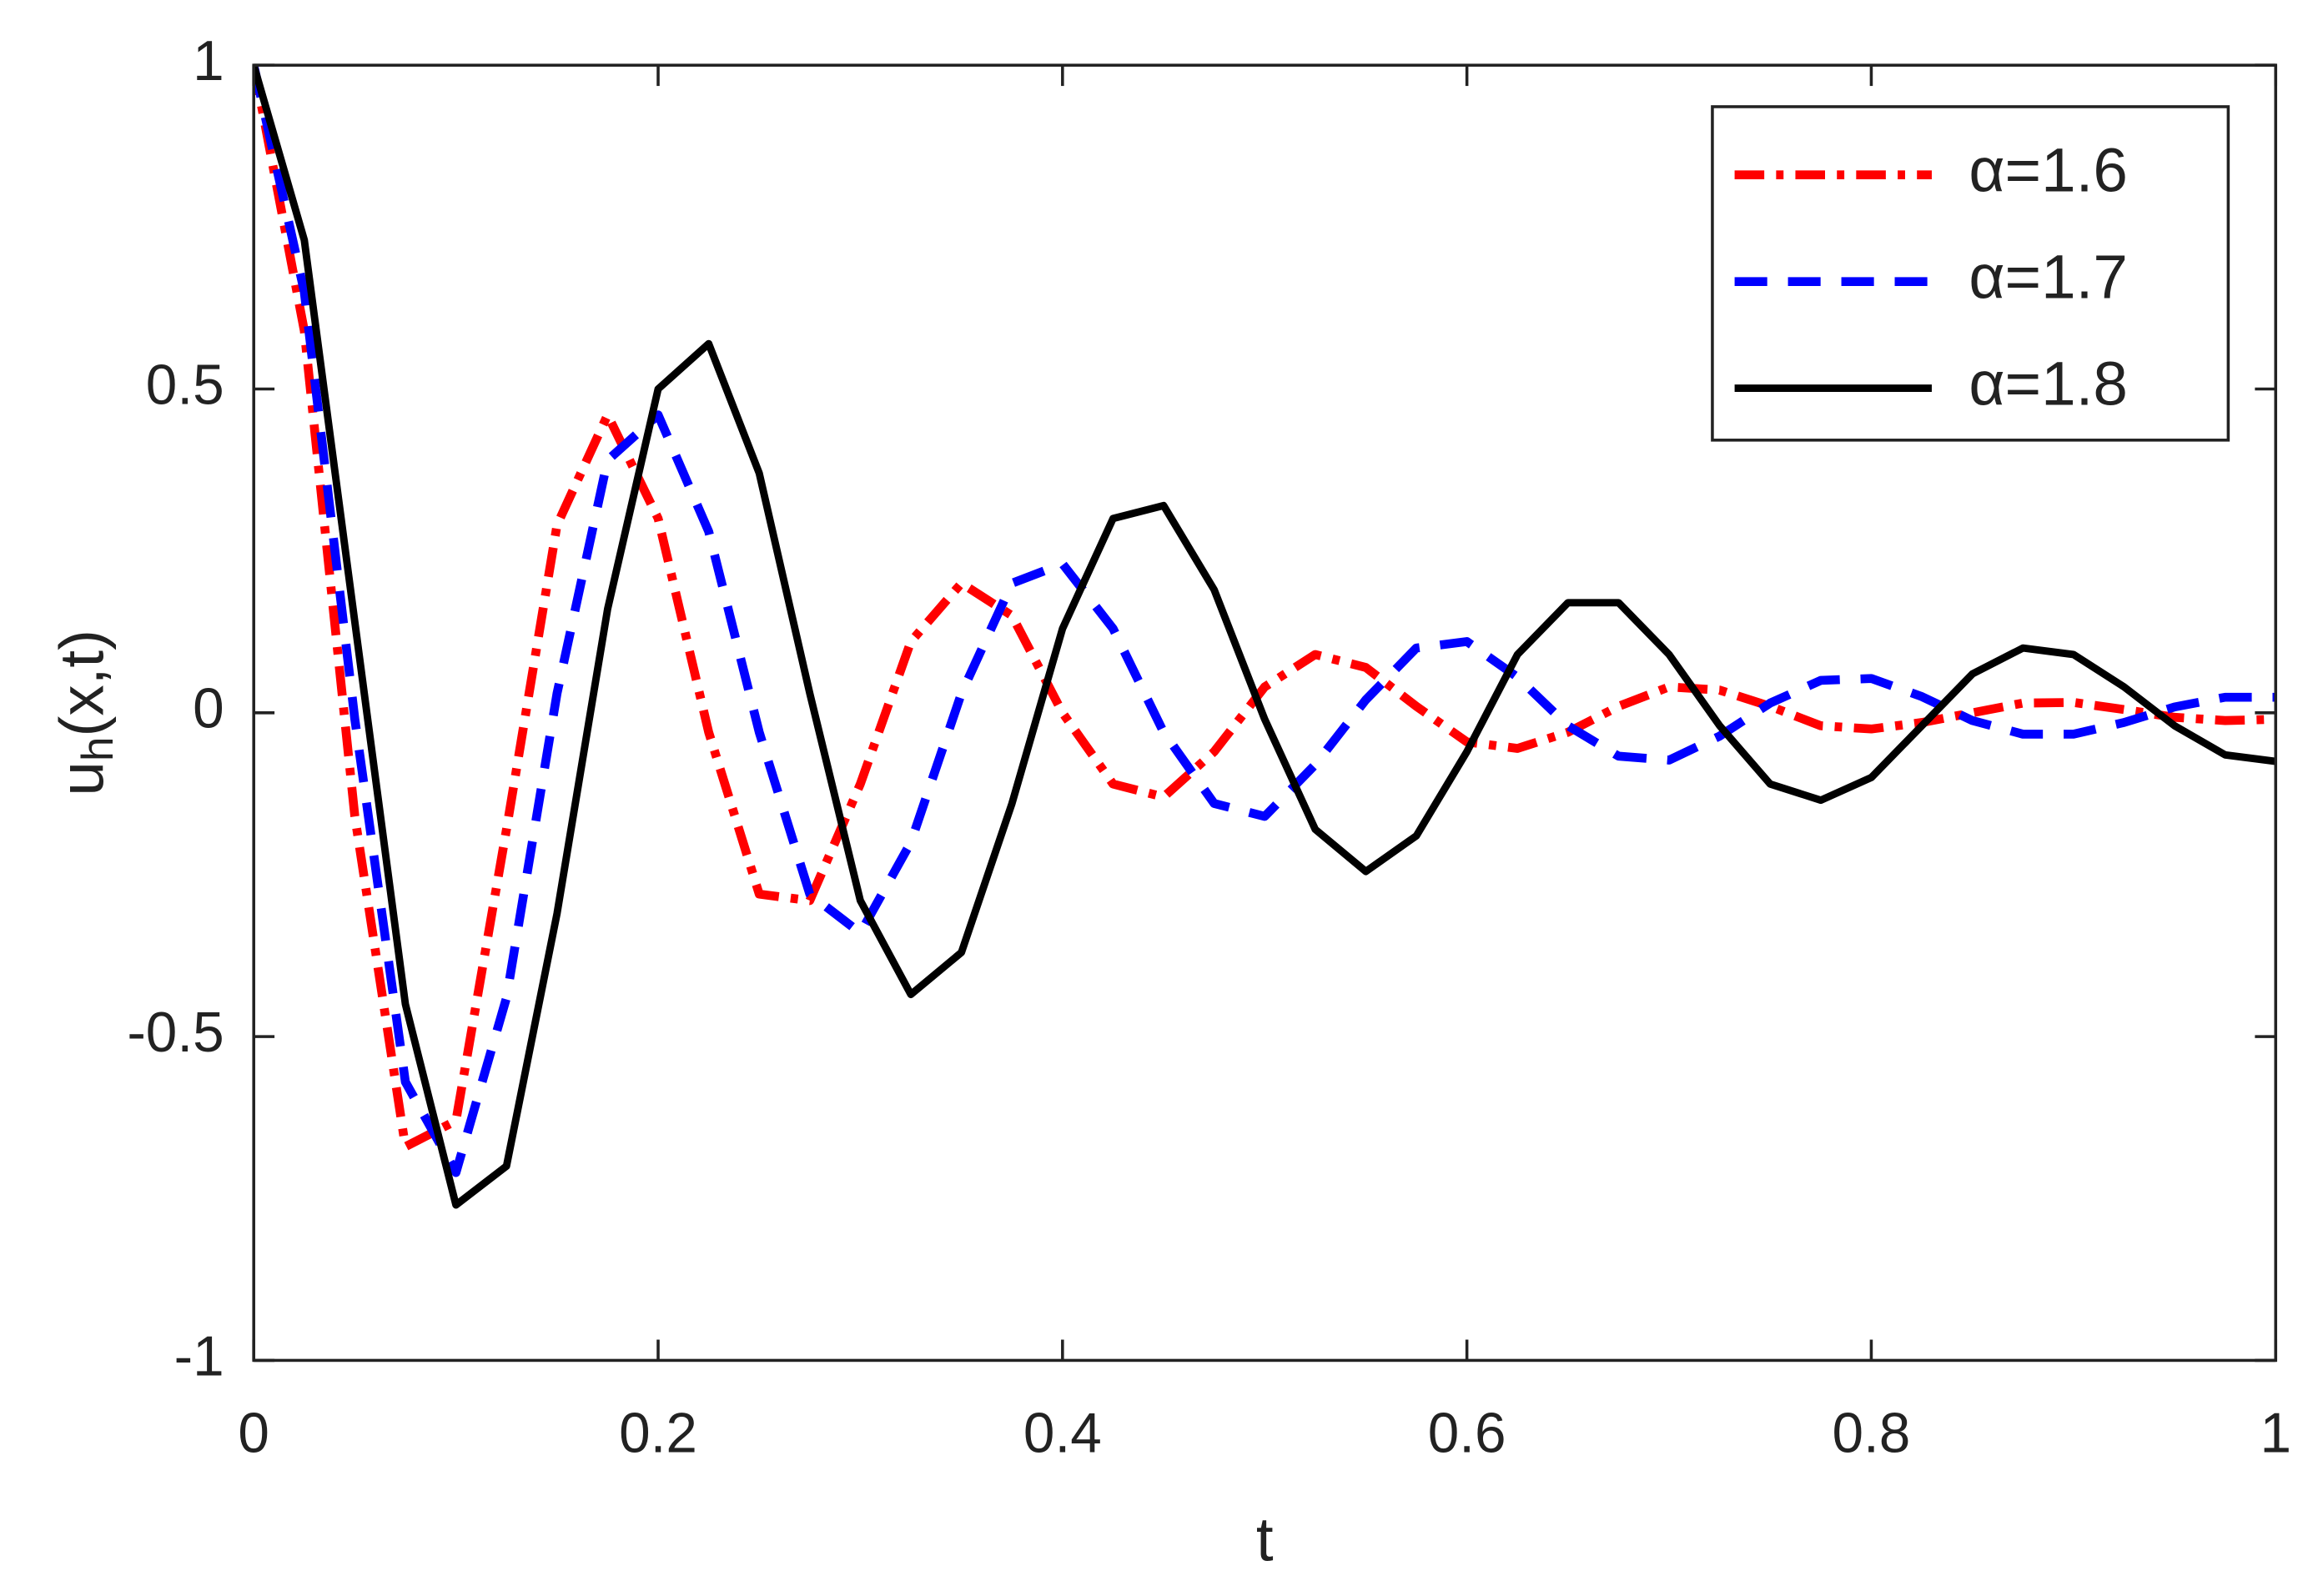  What do you see at coordinates (185, 385) in the screenshot?
I see `y-tick-label: 0.5` at bounding box center [185, 385].